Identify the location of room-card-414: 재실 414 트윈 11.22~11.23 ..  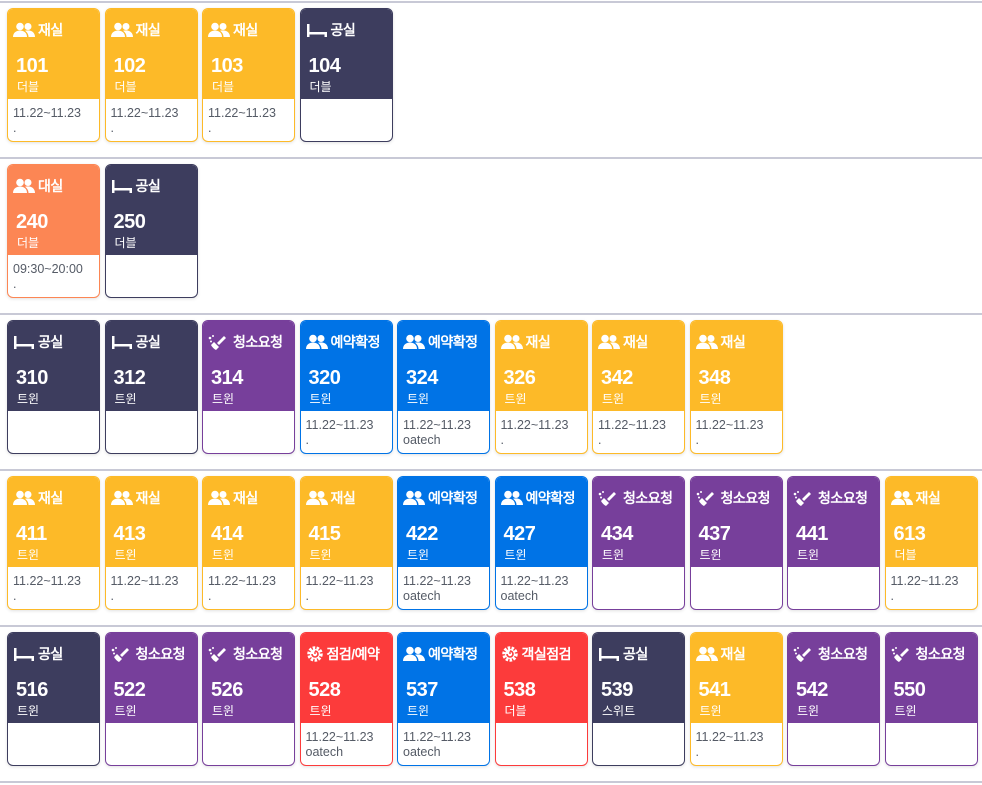
(248, 543).